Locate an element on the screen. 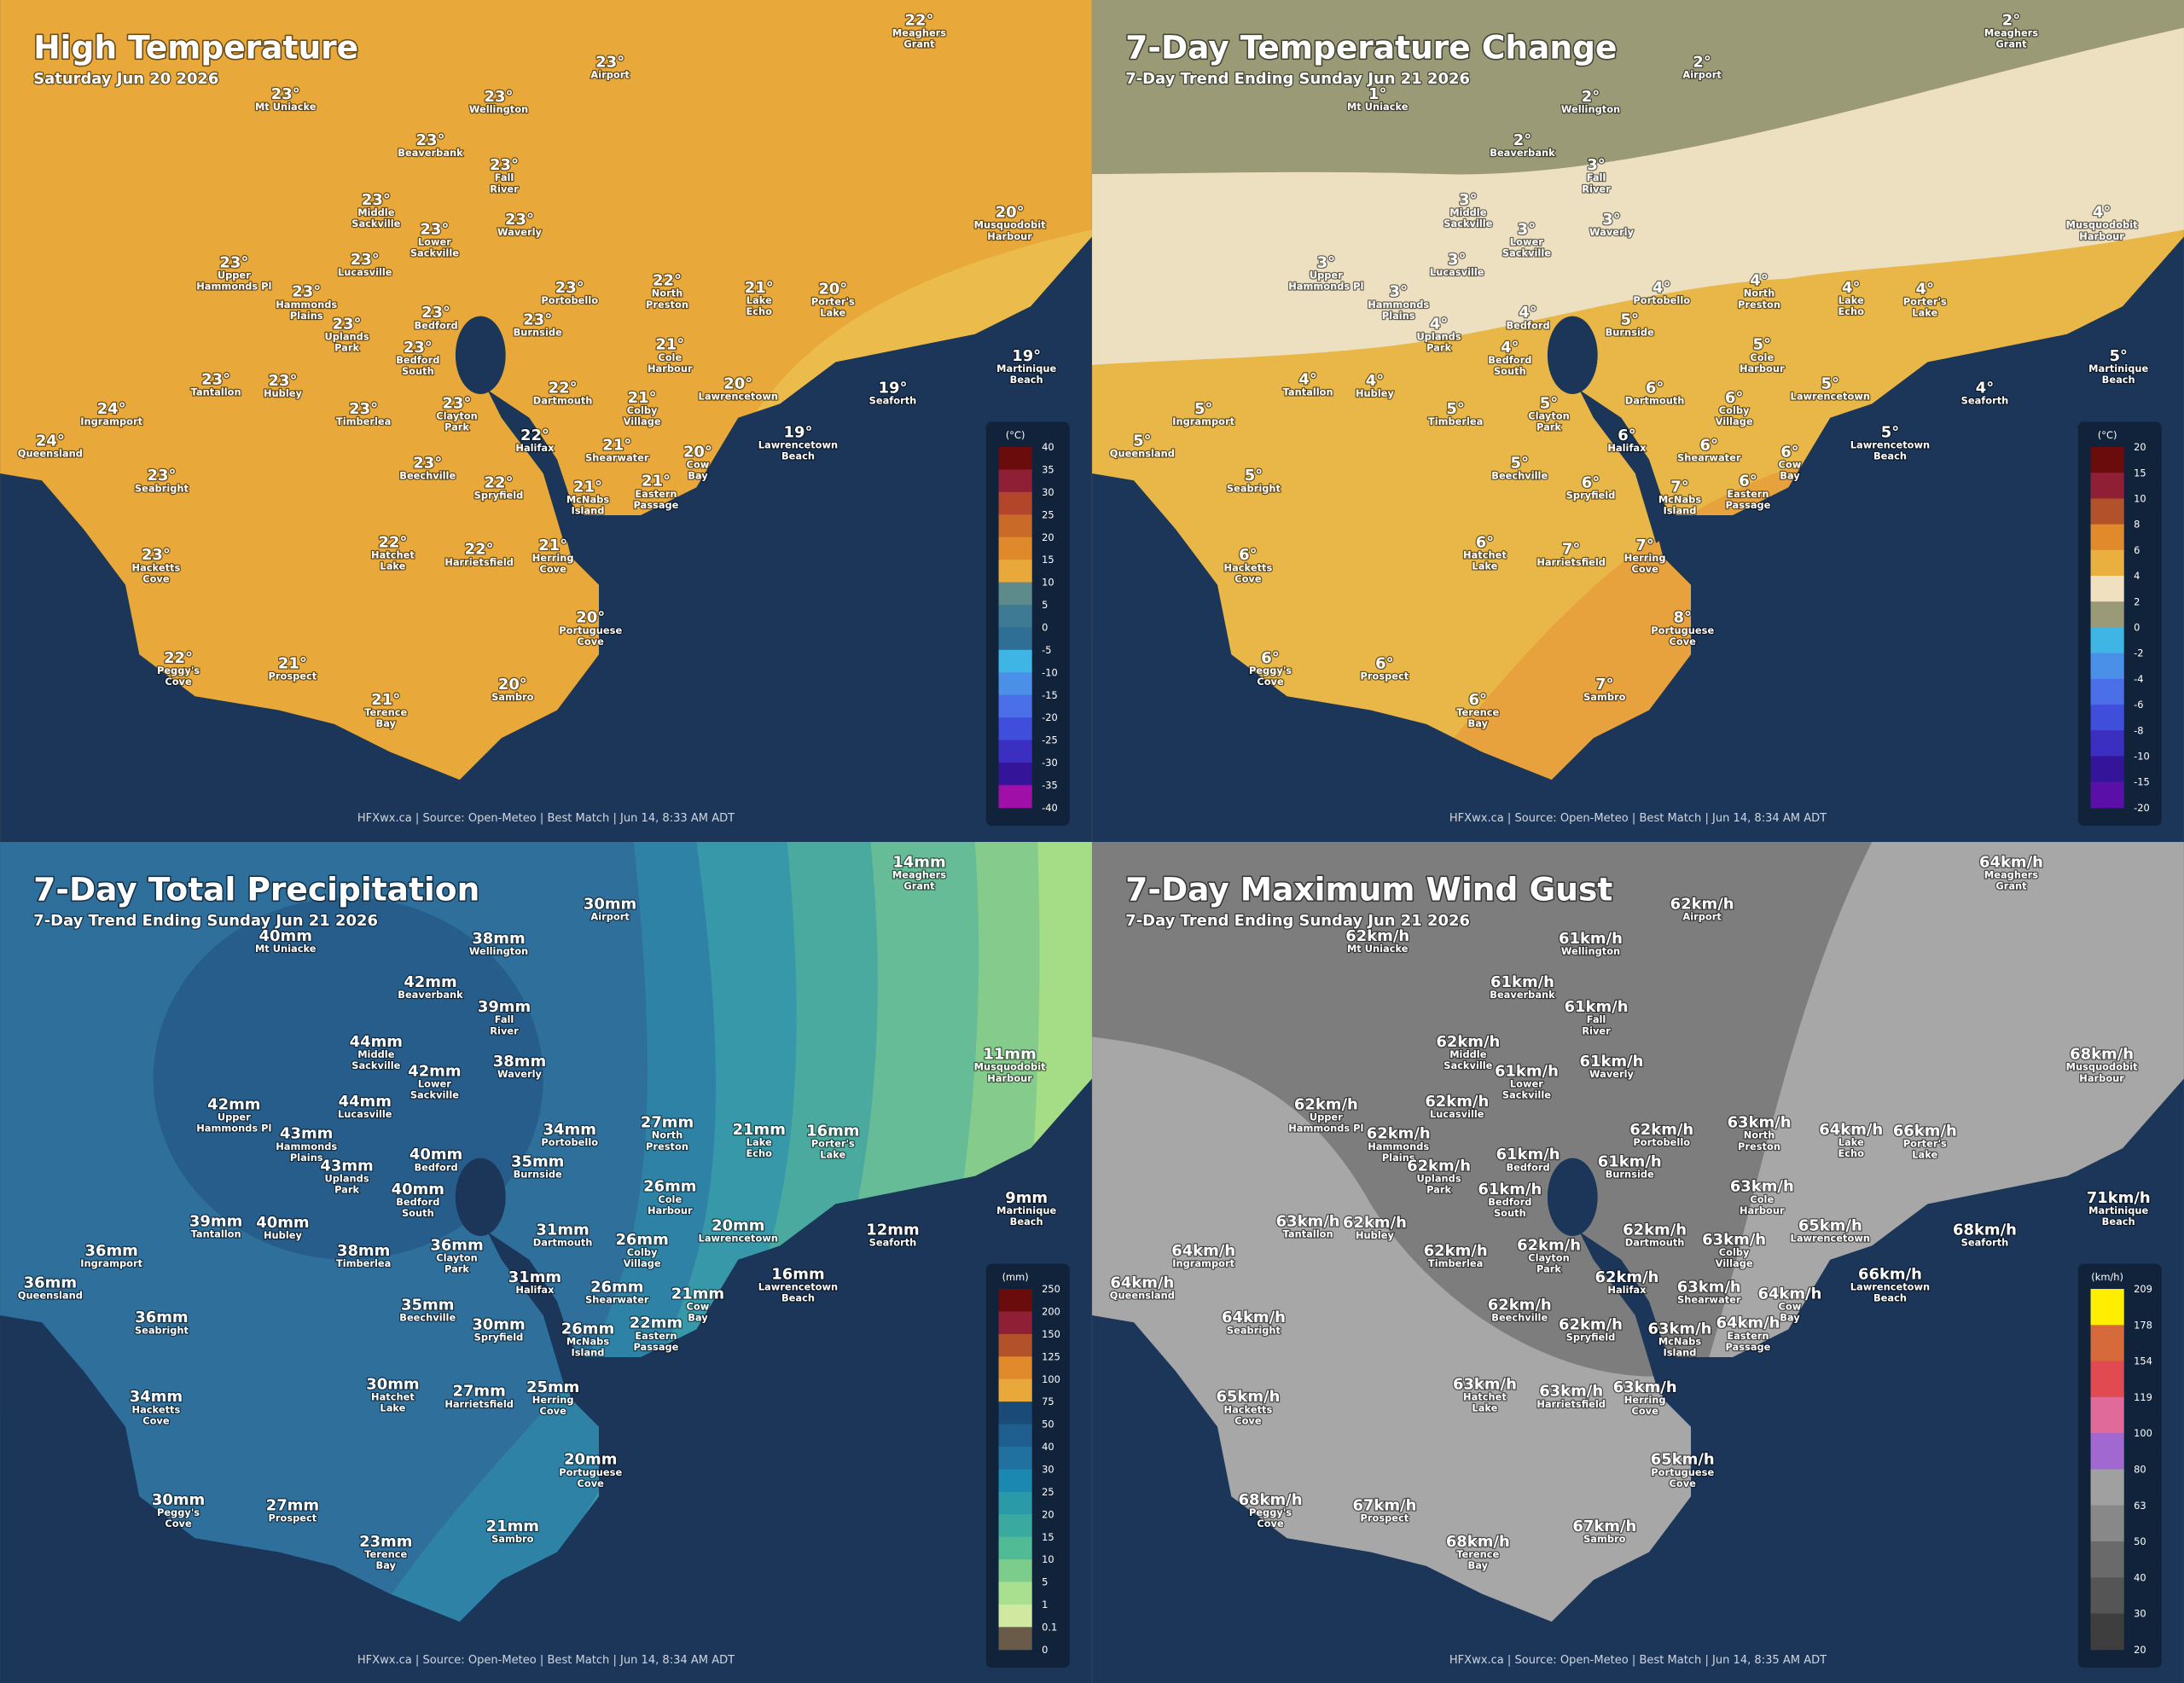 The width and height of the screenshot is (2184, 1683). place-value: 20mm is located at coordinates (738, 1225).